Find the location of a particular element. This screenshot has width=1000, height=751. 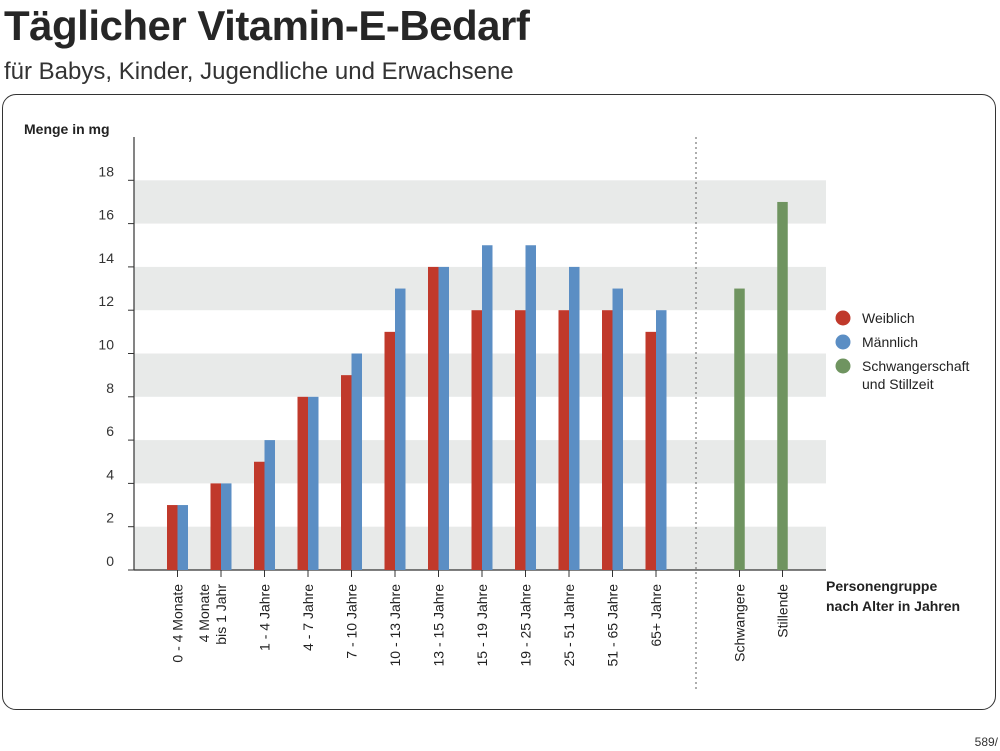

x-tick-label: Schwangere is located at coordinates (740, 623).